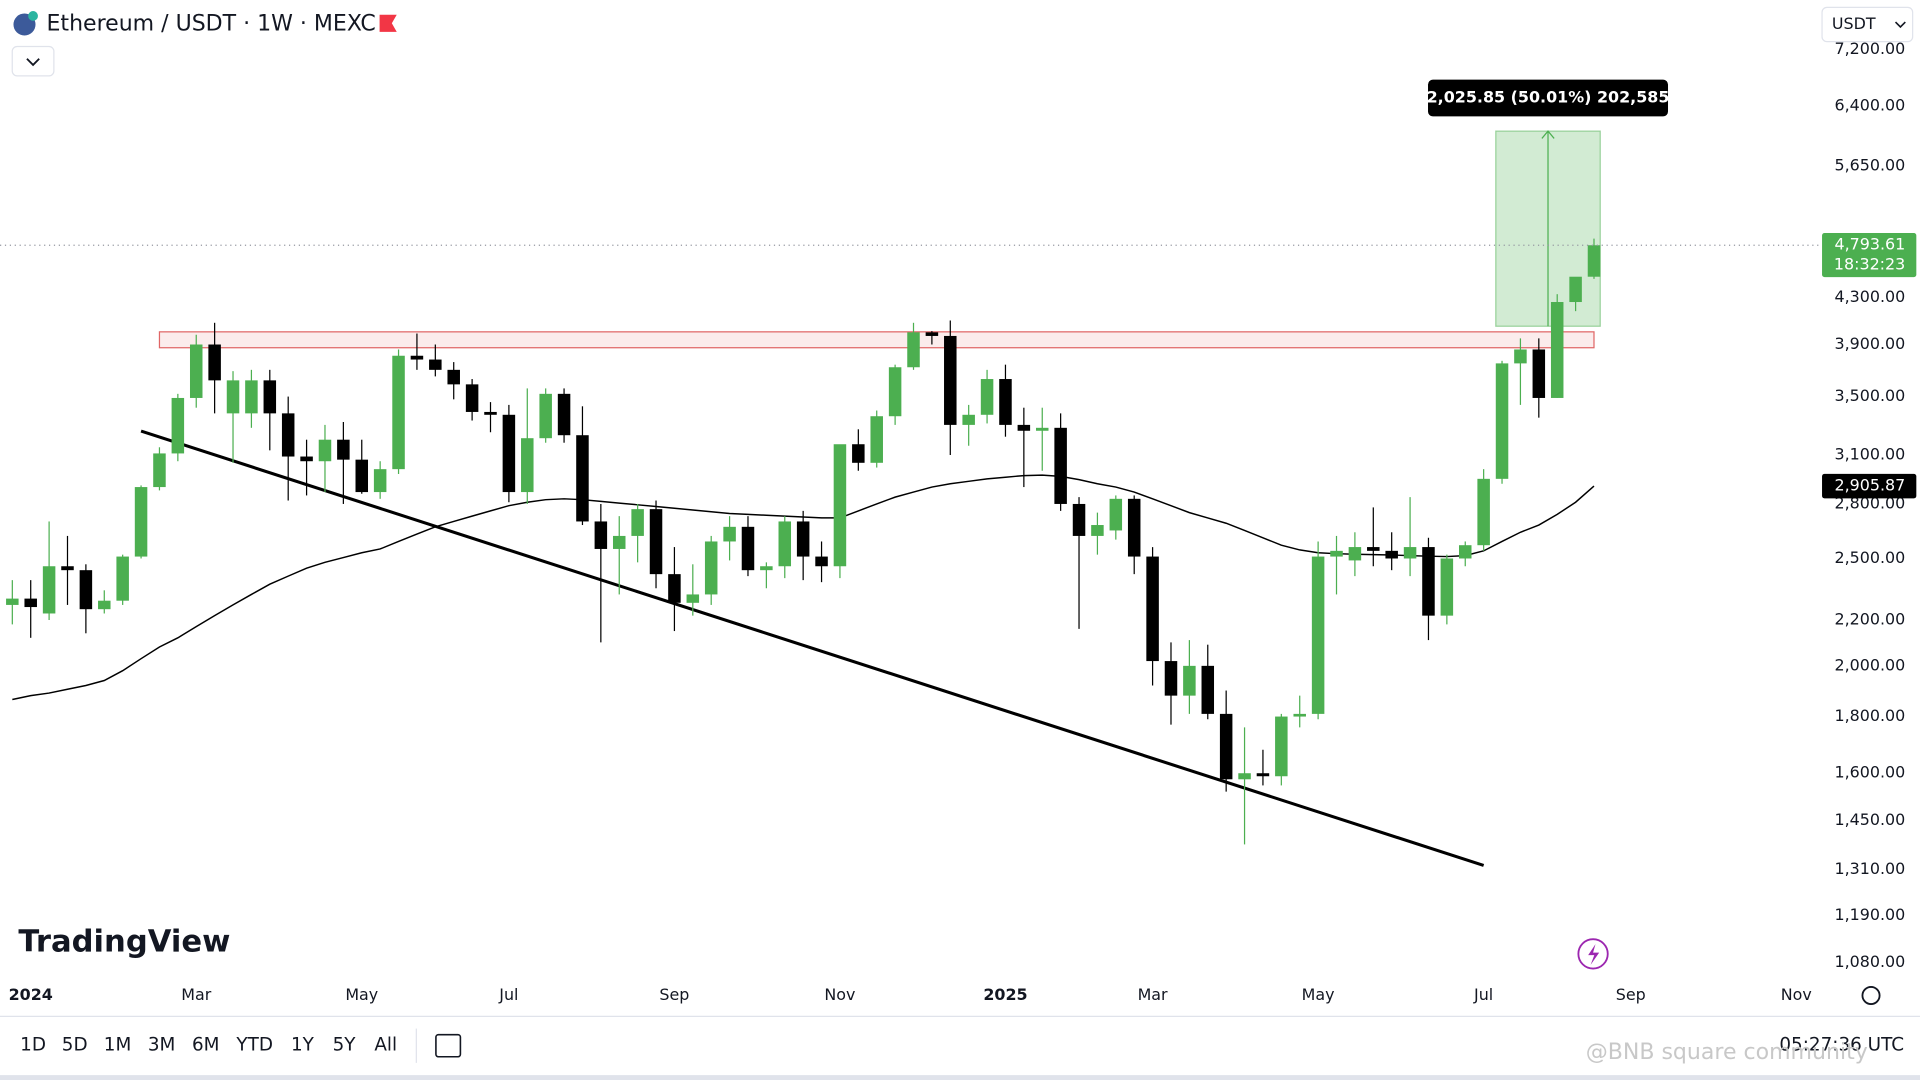 The width and height of the screenshot is (1920, 1080). I want to click on range-button: All, so click(385, 1045).